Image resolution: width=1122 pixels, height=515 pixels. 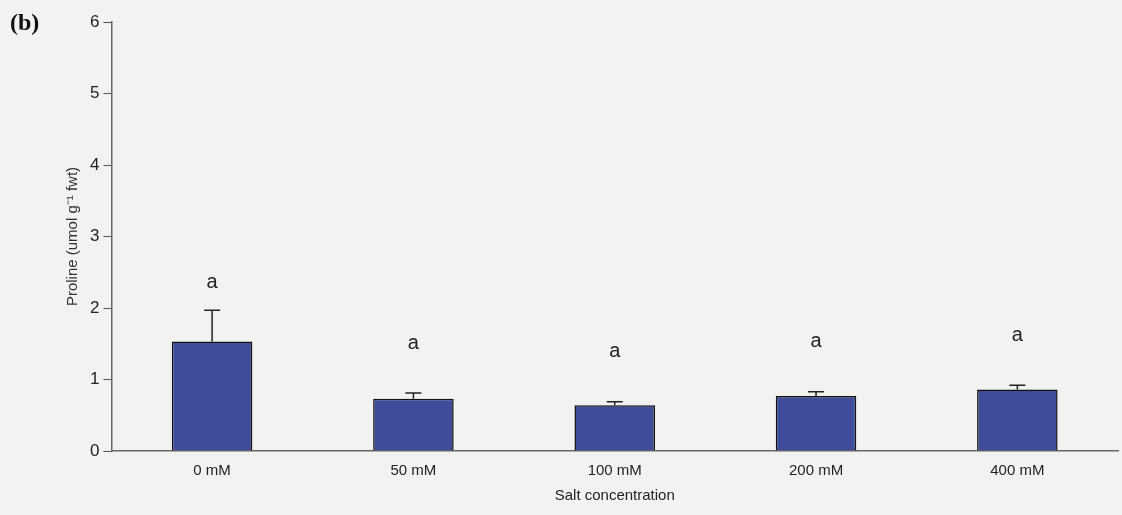 What do you see at coordinates (614, 470) in the screenshot?
I see `x-tick-label: 100 mM` at bounding box center [614, 470].